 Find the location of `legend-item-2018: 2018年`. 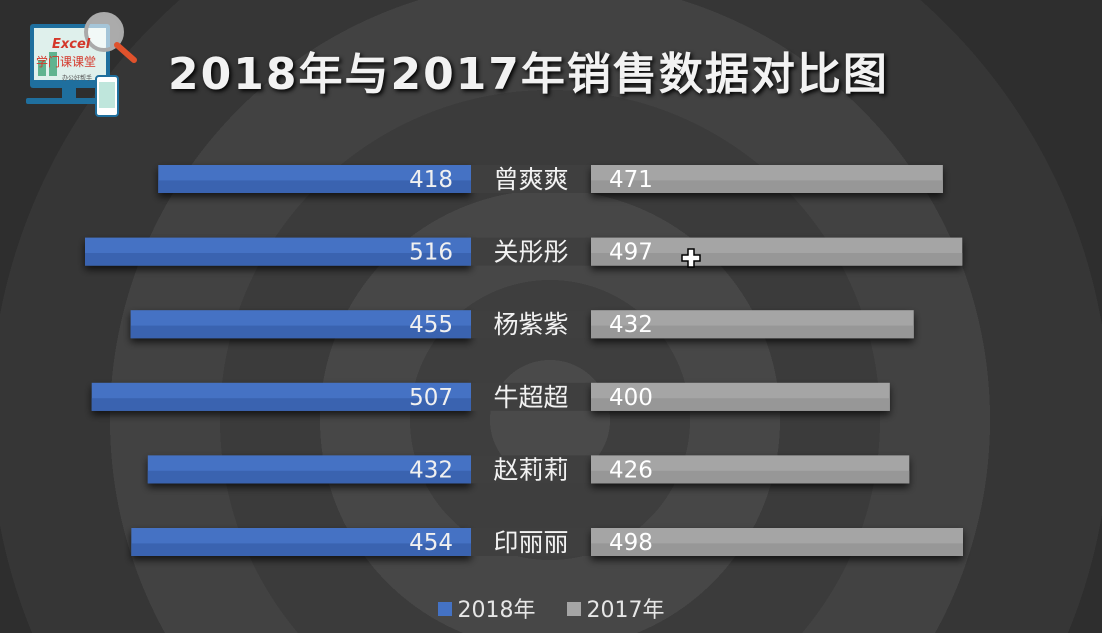

legend-item-2018: 2018年 is located at coordinates (486, 608).